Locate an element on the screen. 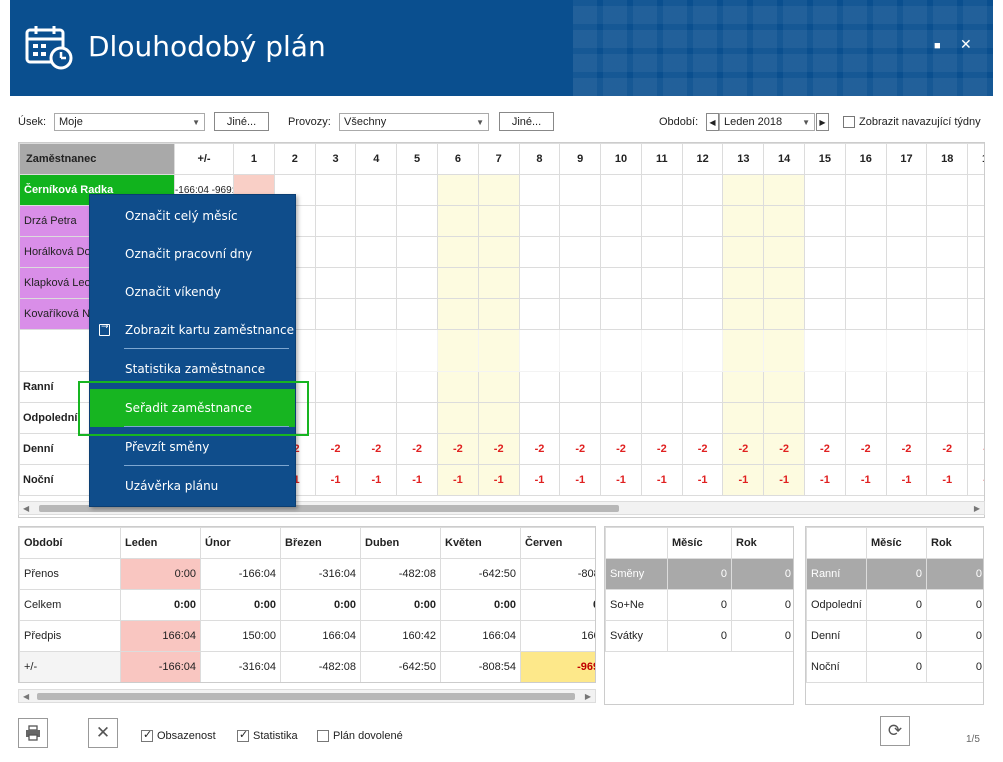 This screenshot has width=1003, height=762. statistika-checkbox is located at coordinates (243, 735).